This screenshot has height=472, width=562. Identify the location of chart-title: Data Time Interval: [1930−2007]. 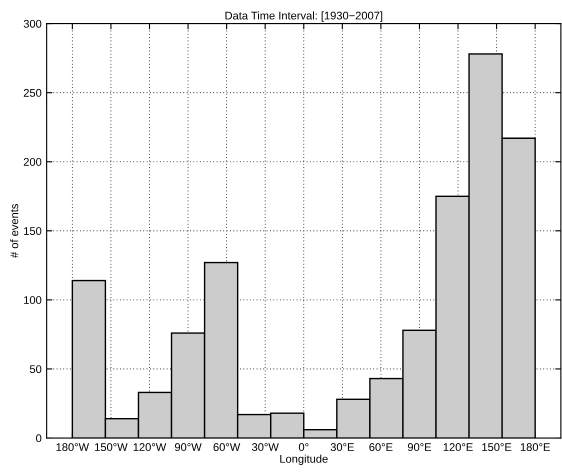
(303, 16).